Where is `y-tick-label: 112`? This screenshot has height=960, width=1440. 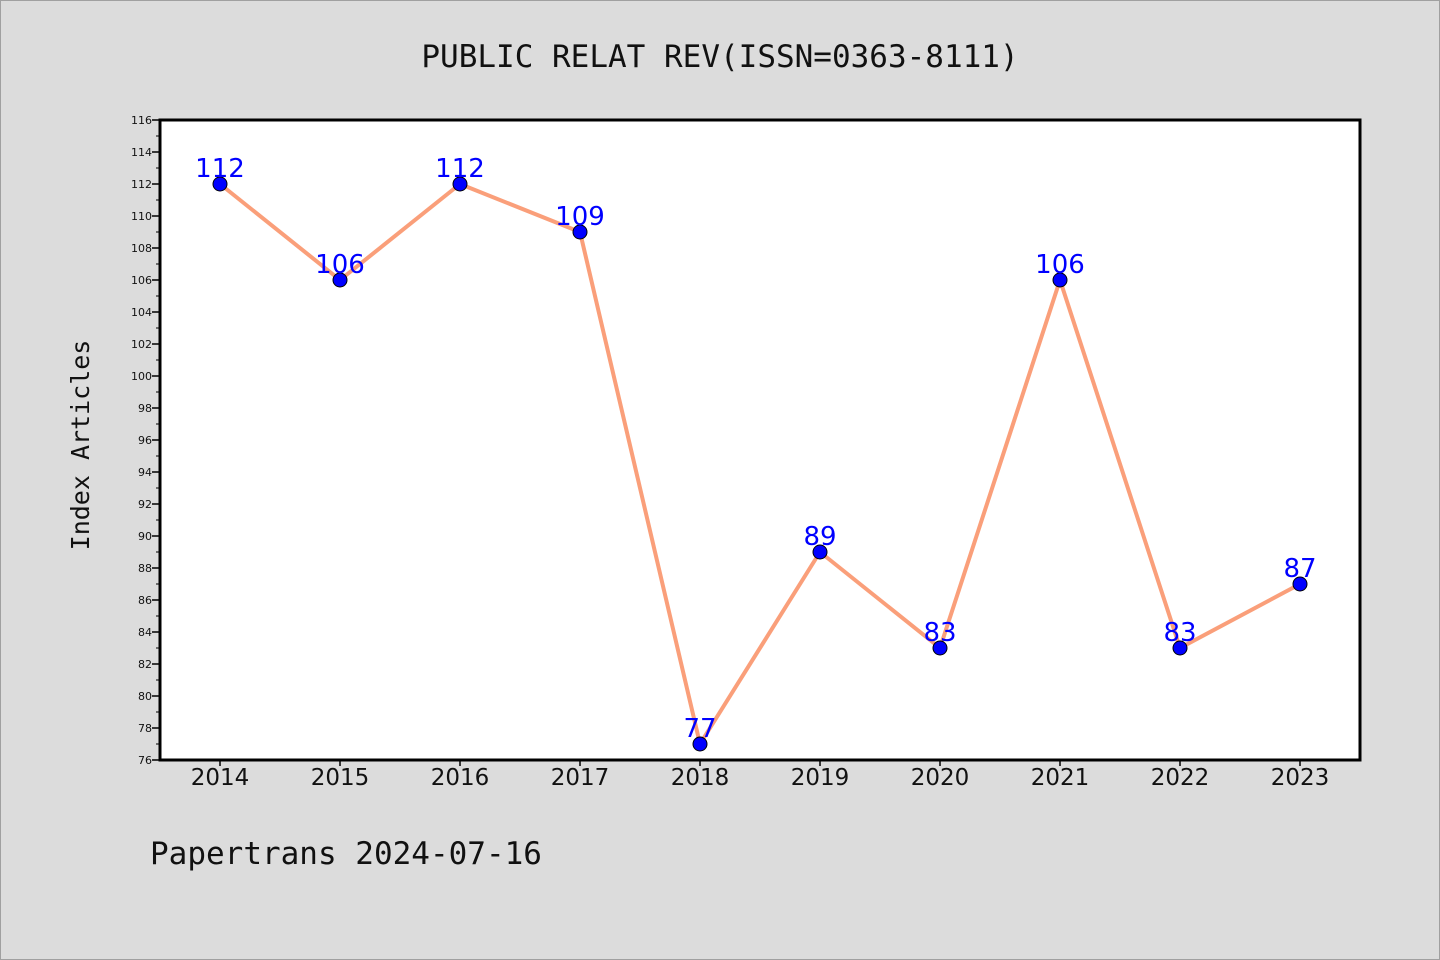 y-tick-label: 112 is located at coordinates (141, 184).